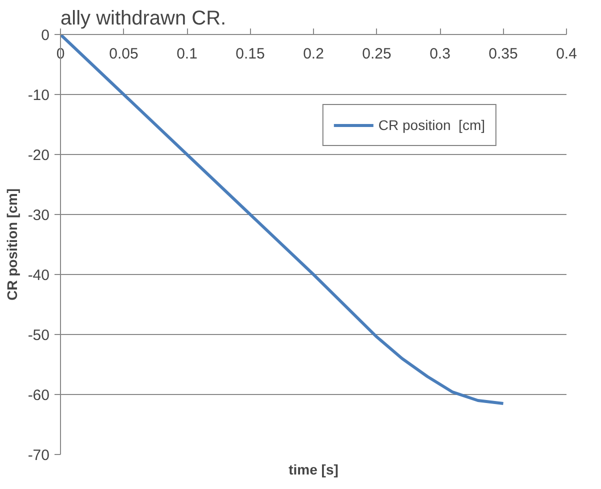  What do you see at coordinates (250, 54) in the screenshot?
I see `x-tick-label: 0.15` at bounding box center [250, 54].